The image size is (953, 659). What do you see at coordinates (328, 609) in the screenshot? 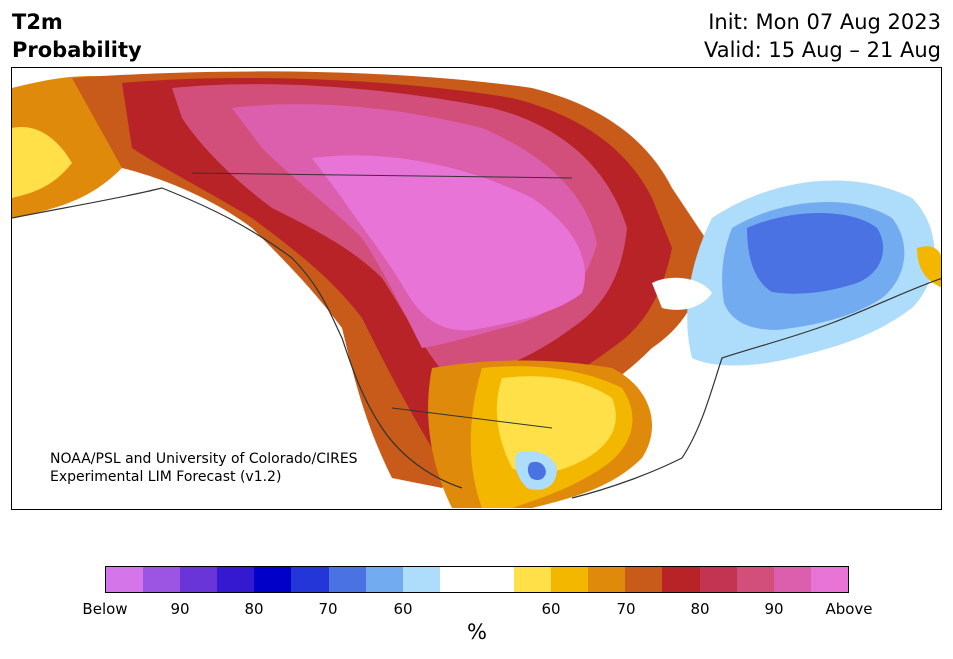
I see `tick-below-70: 70` at bounding box center [328, 609].